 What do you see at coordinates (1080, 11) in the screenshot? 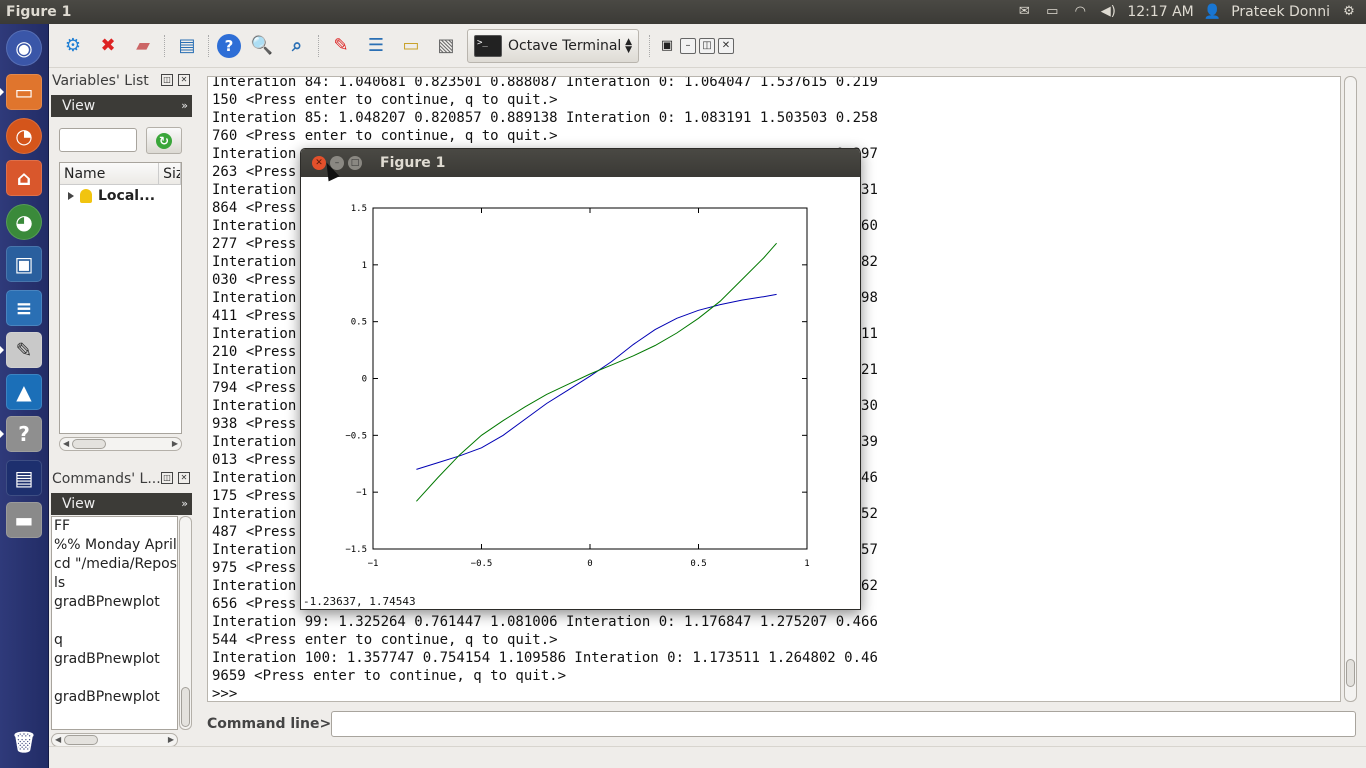
I see `wifi-icon: ◠` at bounding box center [1080, 11].